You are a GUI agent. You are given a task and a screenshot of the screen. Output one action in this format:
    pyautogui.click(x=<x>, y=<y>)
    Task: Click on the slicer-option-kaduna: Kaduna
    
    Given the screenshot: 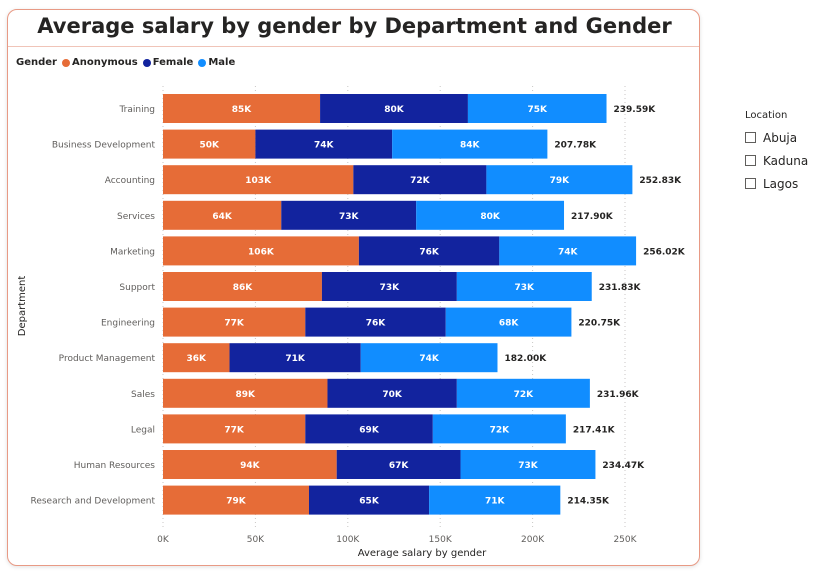 What is the action you would take?
    pyautogui.click(x=776, y=160)
    